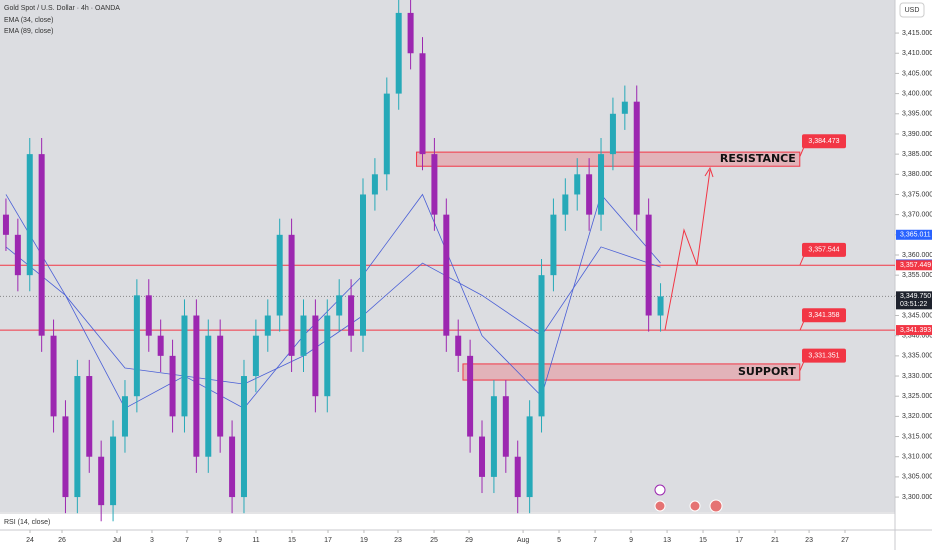  Describe the element at coordinates (917, 194) in the screenshot. I see `y-tick-label: 3,375.000` at that location.